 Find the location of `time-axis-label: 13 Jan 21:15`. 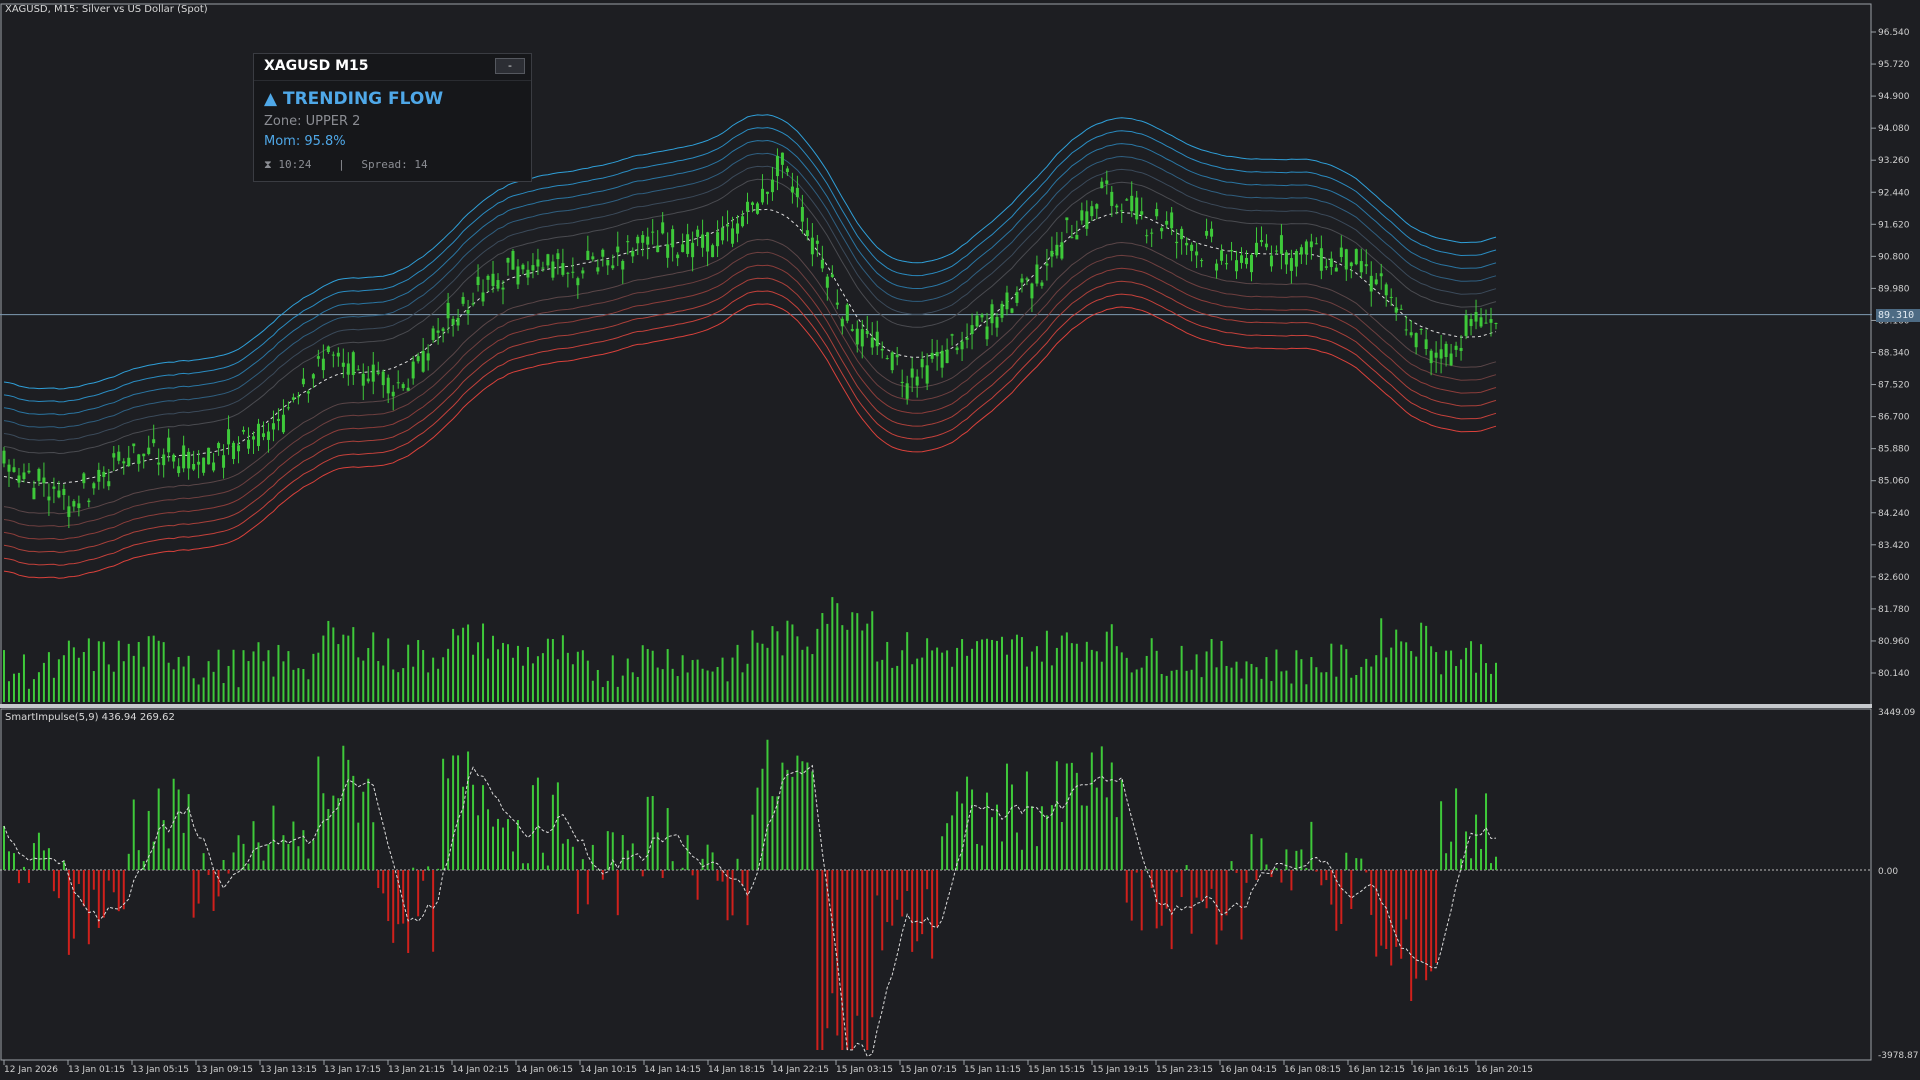

time-axis-label: 13 Jan 21:15 is located at coordinates (416, 1070).